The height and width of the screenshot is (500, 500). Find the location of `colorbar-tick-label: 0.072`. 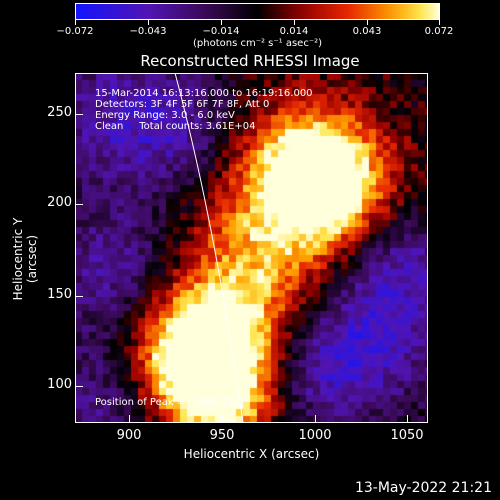

colorbar-tick-label: 0.072 is located at coordinates (439, 31).